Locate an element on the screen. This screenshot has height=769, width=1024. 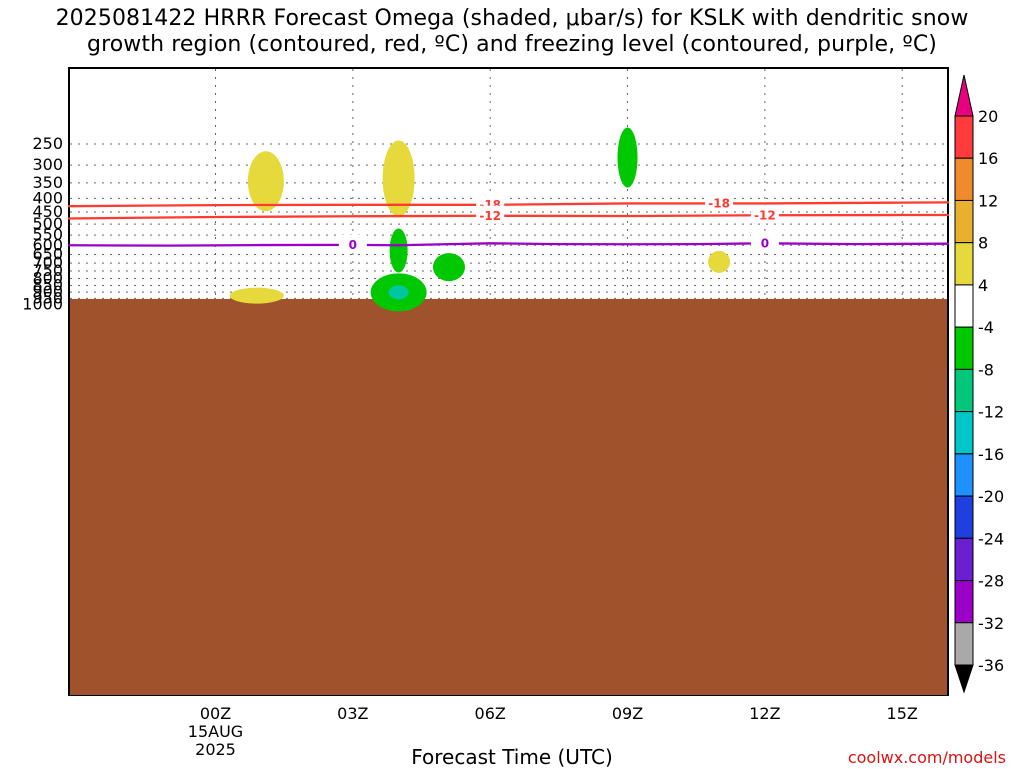
colorbar-tick-label: 8 is located at coordinates (983, 243).